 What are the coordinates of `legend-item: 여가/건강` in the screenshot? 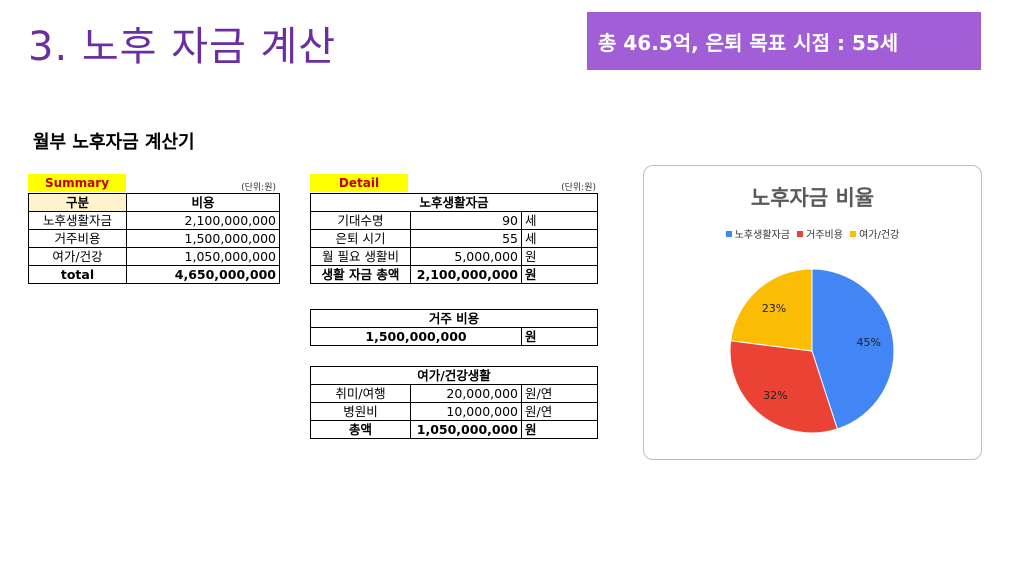 It's located at (874, 233).